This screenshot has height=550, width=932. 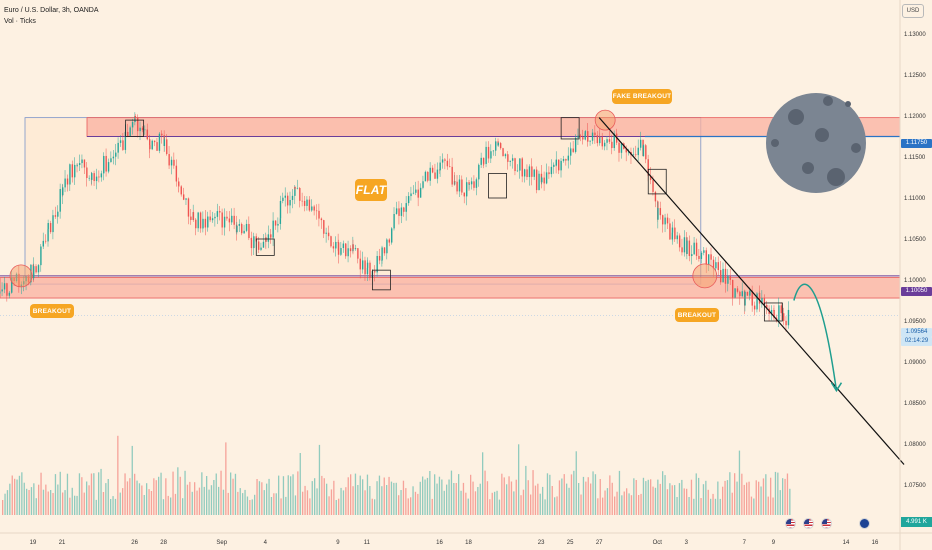 I want to click on y-tick-label: 1.12000, so click(x=915, y=117).